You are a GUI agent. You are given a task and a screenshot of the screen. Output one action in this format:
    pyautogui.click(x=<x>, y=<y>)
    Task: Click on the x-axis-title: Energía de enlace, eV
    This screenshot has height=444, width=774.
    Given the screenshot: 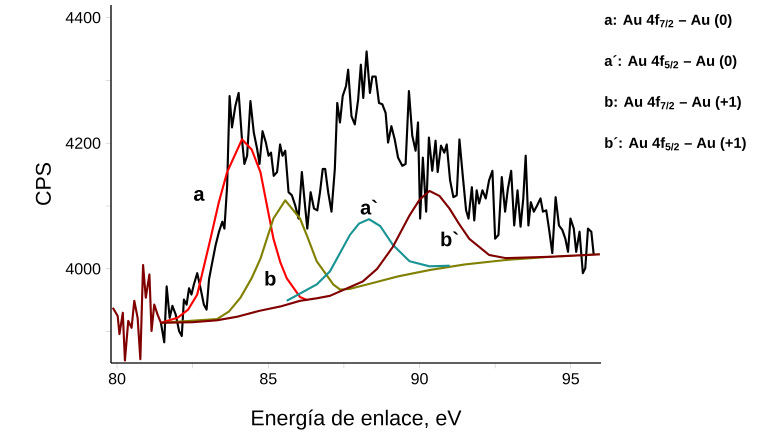 What is the action you would take?
    pyautogui.click(x=357, y=420)
    